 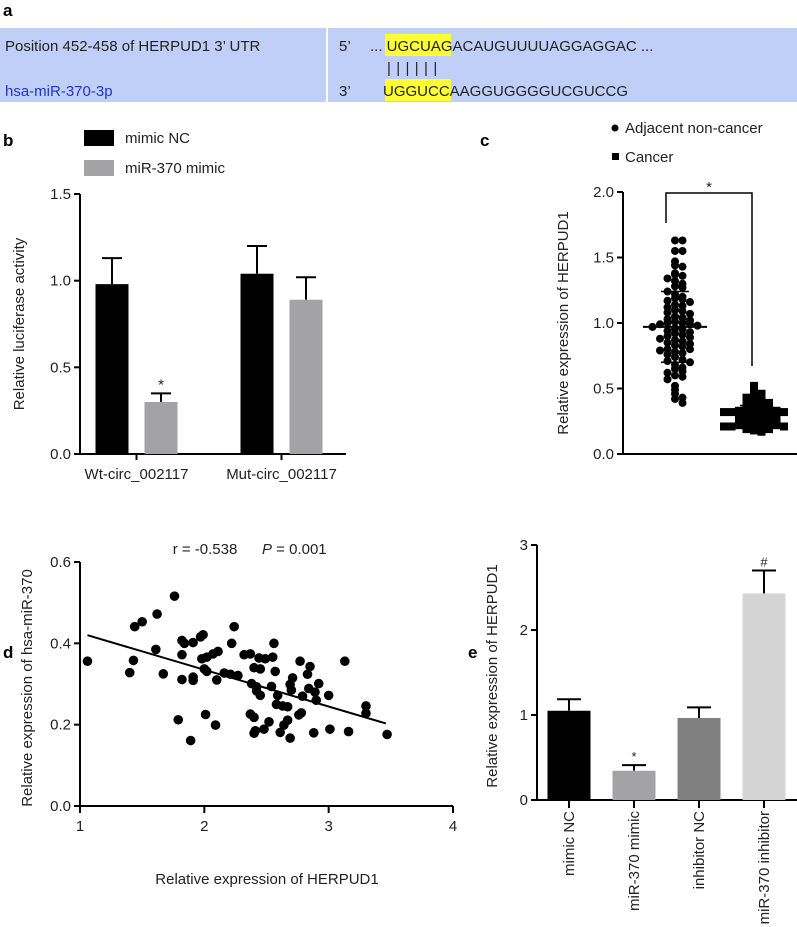 I want to click on panel-e-y-tick-label: 3, so click(x=524, y=545).